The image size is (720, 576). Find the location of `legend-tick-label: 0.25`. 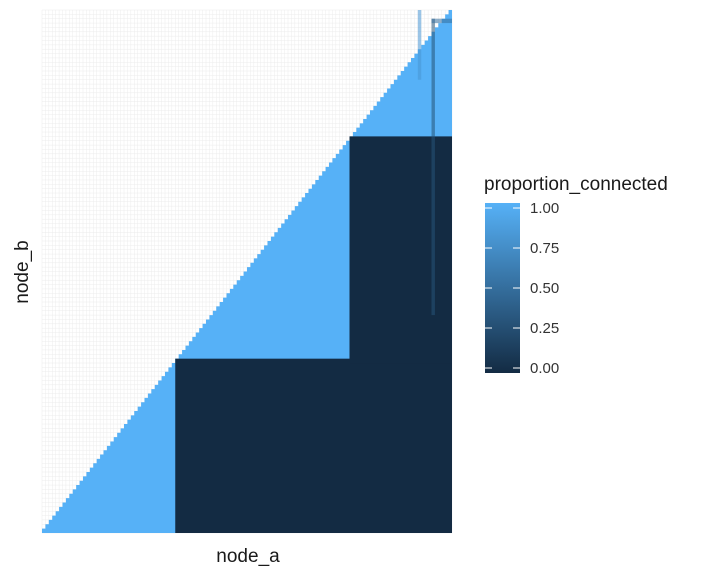

legend-tick-label: 0.25 is located at coordinates (544, 328).